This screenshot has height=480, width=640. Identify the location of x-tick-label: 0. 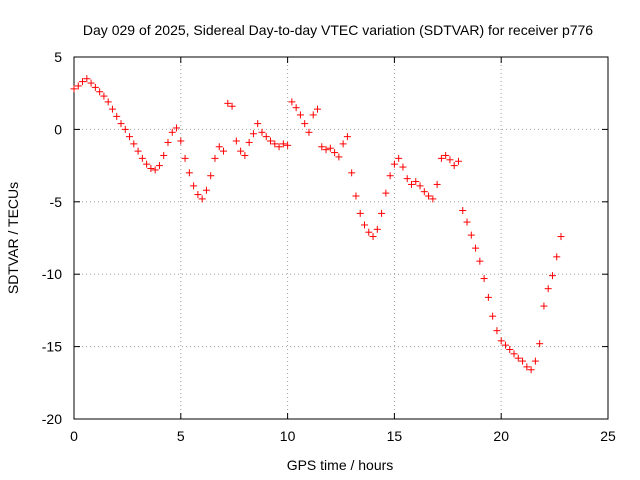
(74, 436).